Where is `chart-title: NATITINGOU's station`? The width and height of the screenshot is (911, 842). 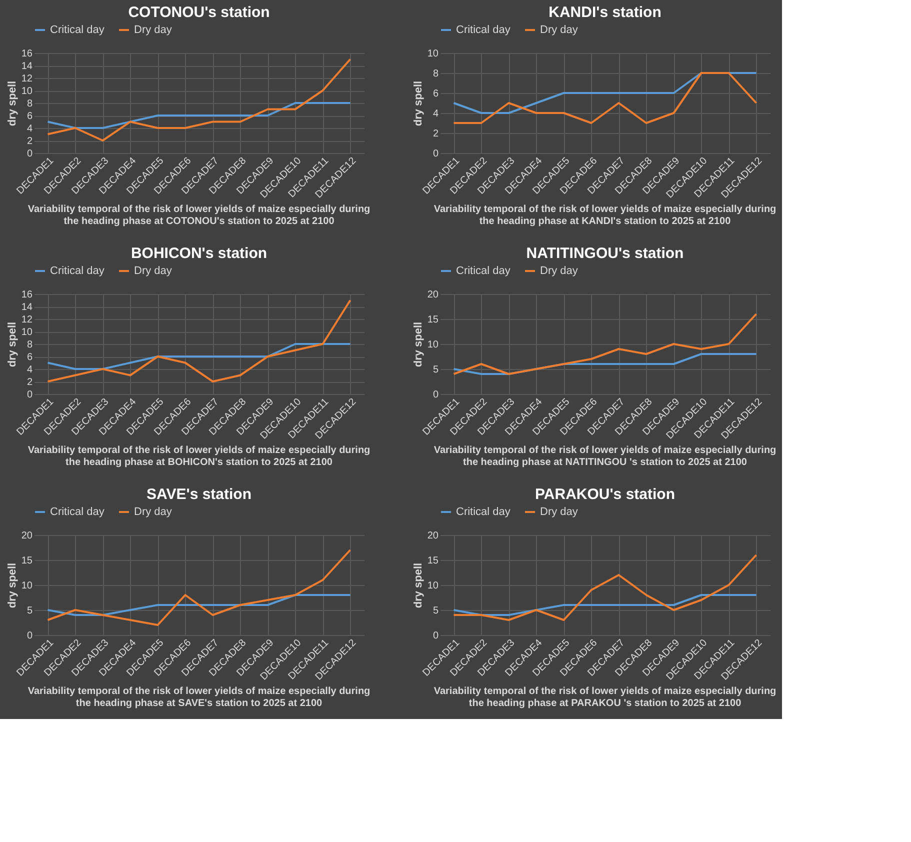 chart-title: NATITINGOU's station is located at coordinates (605, 253).